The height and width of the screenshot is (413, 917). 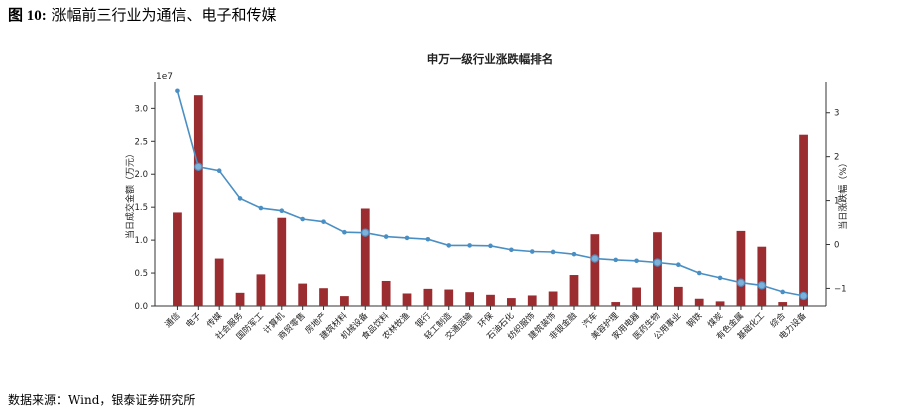 What do you see at coordinates (840, 289) in the screenshot?
I see `y2-tick-label: −1` at bounding box center [840, 289].